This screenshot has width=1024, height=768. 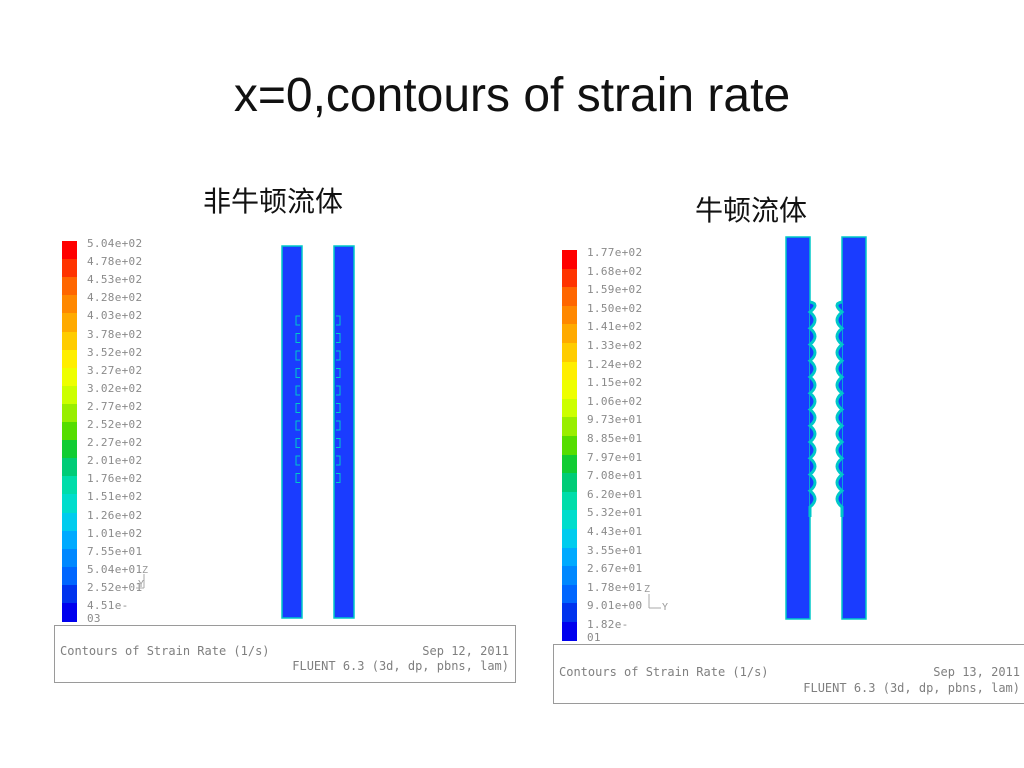 What do you see at coordinates (115, 461) in the screenshot?
I see `colorbar-label: 2.01e+02` at bounding box center [115, 461].